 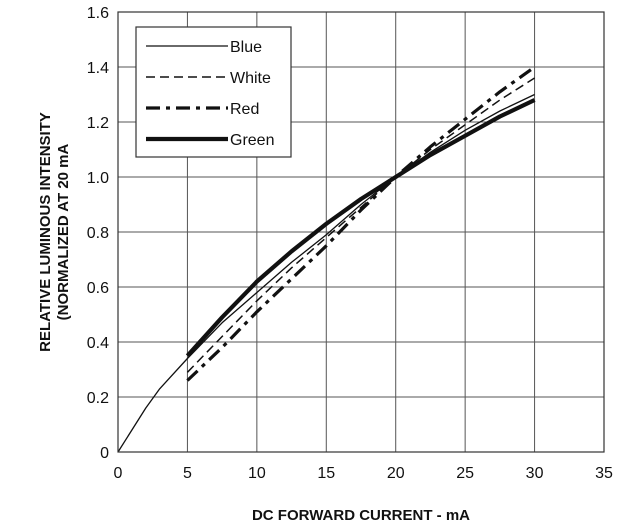 What do you see at coordinates (45, 232) in the screenshot?
I see `y-axis-title-line-1: RELATIVE LUMINOUS INTENSITY` at bounding box center [45, 232].